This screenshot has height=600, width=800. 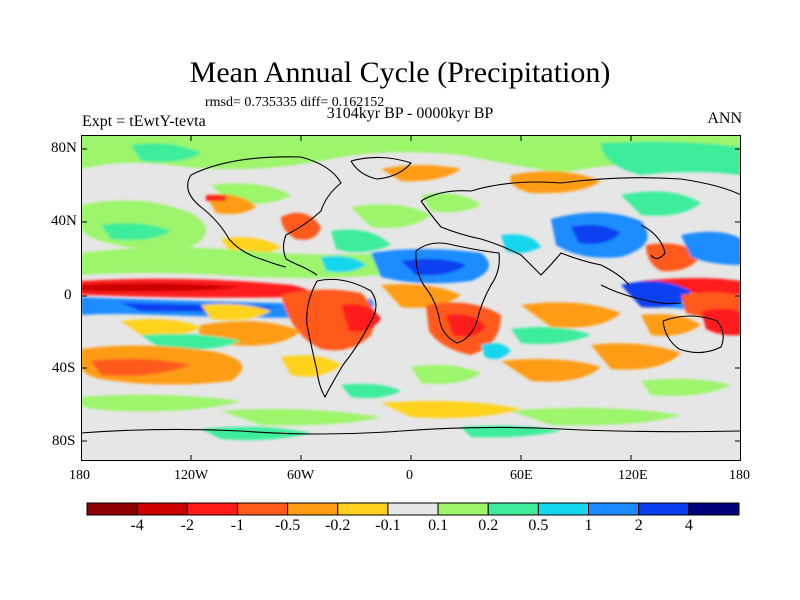 What do you see at coordinates (191, 475) in the screenshot?
I see `lon-label: 120W` at bounding box center [191, 475].